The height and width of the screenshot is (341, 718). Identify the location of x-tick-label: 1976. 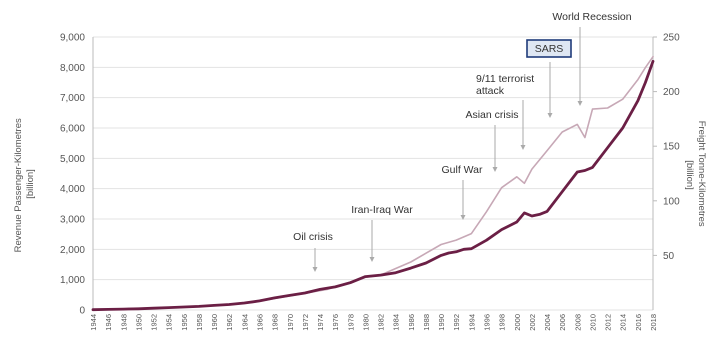
(335, 322).